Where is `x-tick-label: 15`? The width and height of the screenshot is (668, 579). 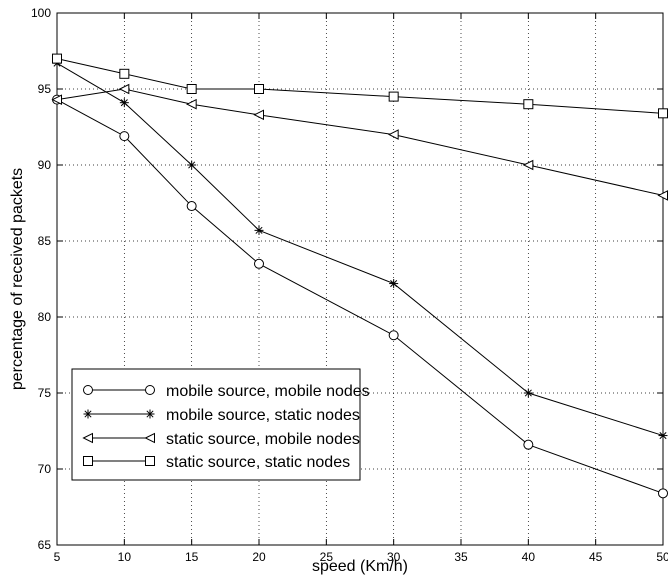
x-tick-label: 15 is located at coordinates (192, 557).